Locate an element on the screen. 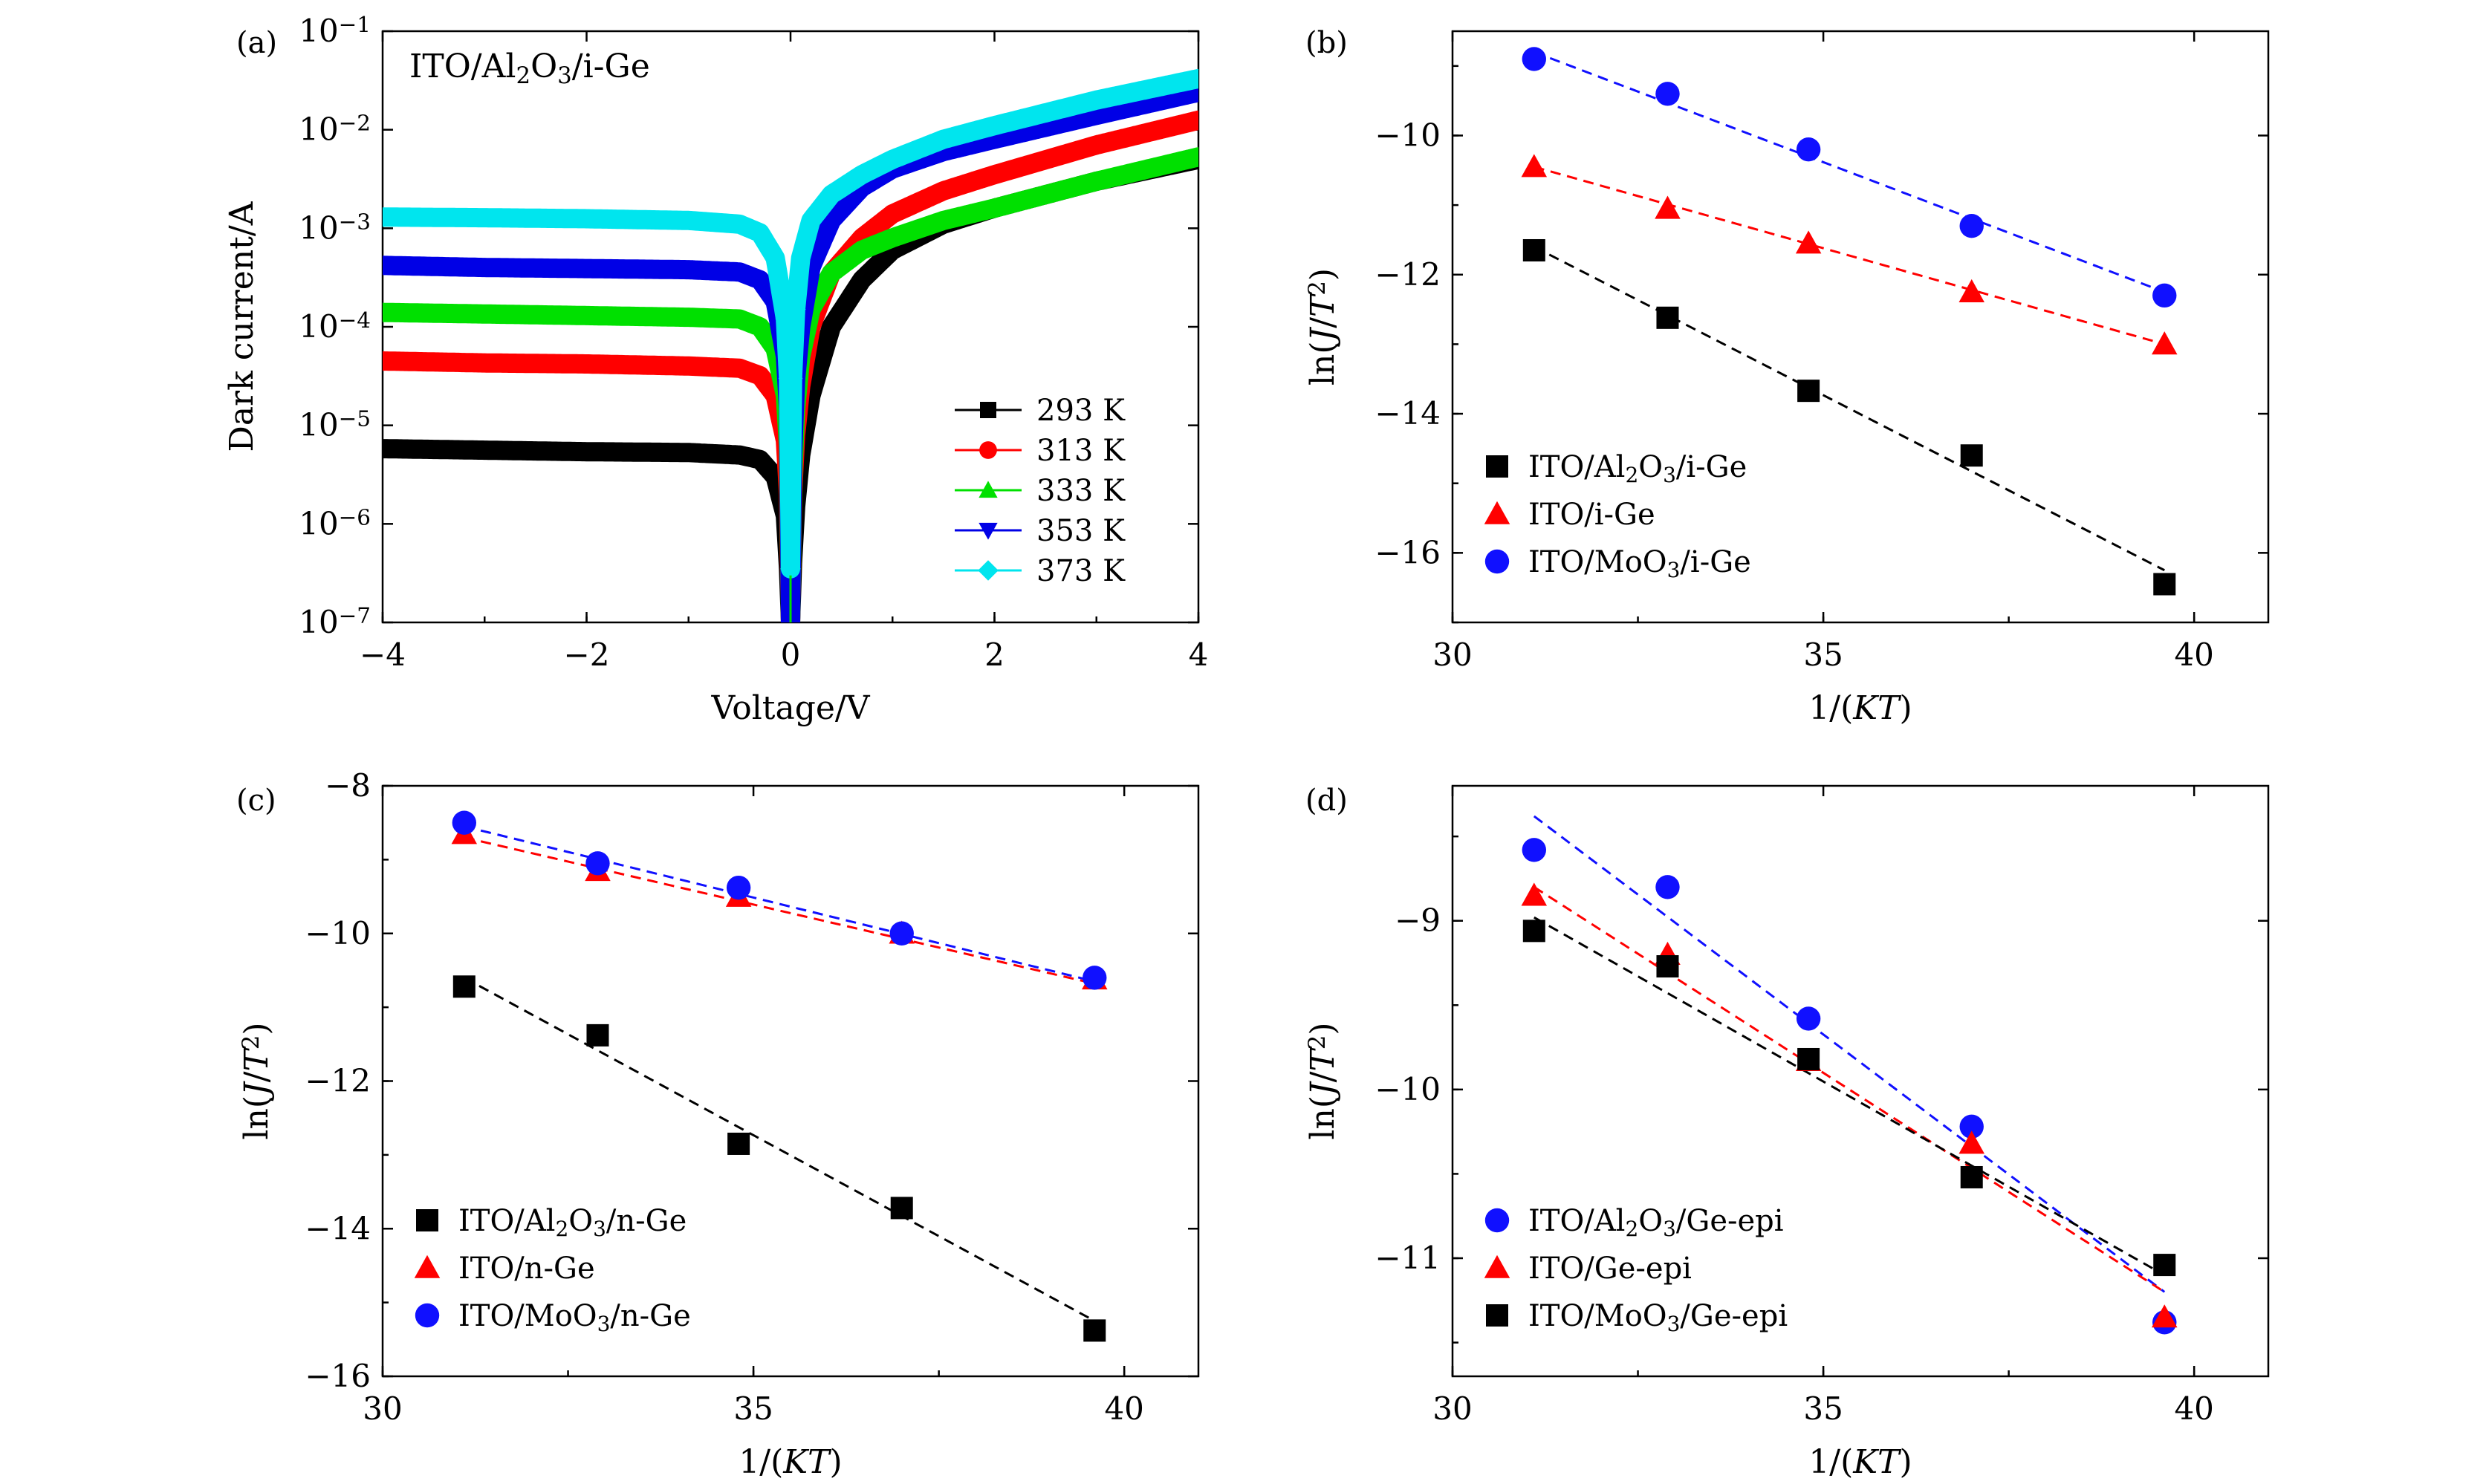  text-span: Voltage/V is located at coordinates (790, 708).